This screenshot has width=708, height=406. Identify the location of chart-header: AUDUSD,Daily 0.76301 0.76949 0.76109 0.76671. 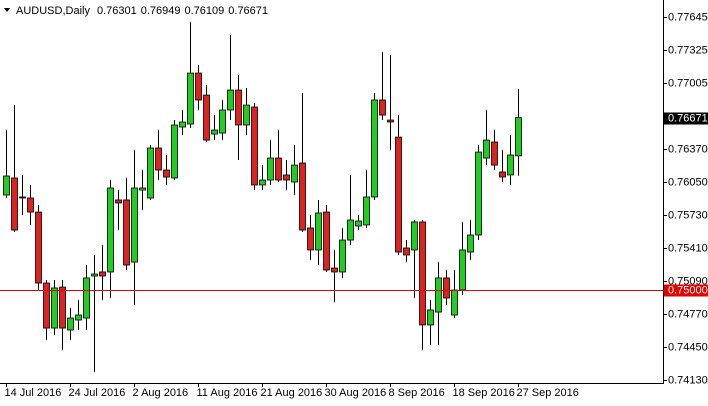
(142, 11).